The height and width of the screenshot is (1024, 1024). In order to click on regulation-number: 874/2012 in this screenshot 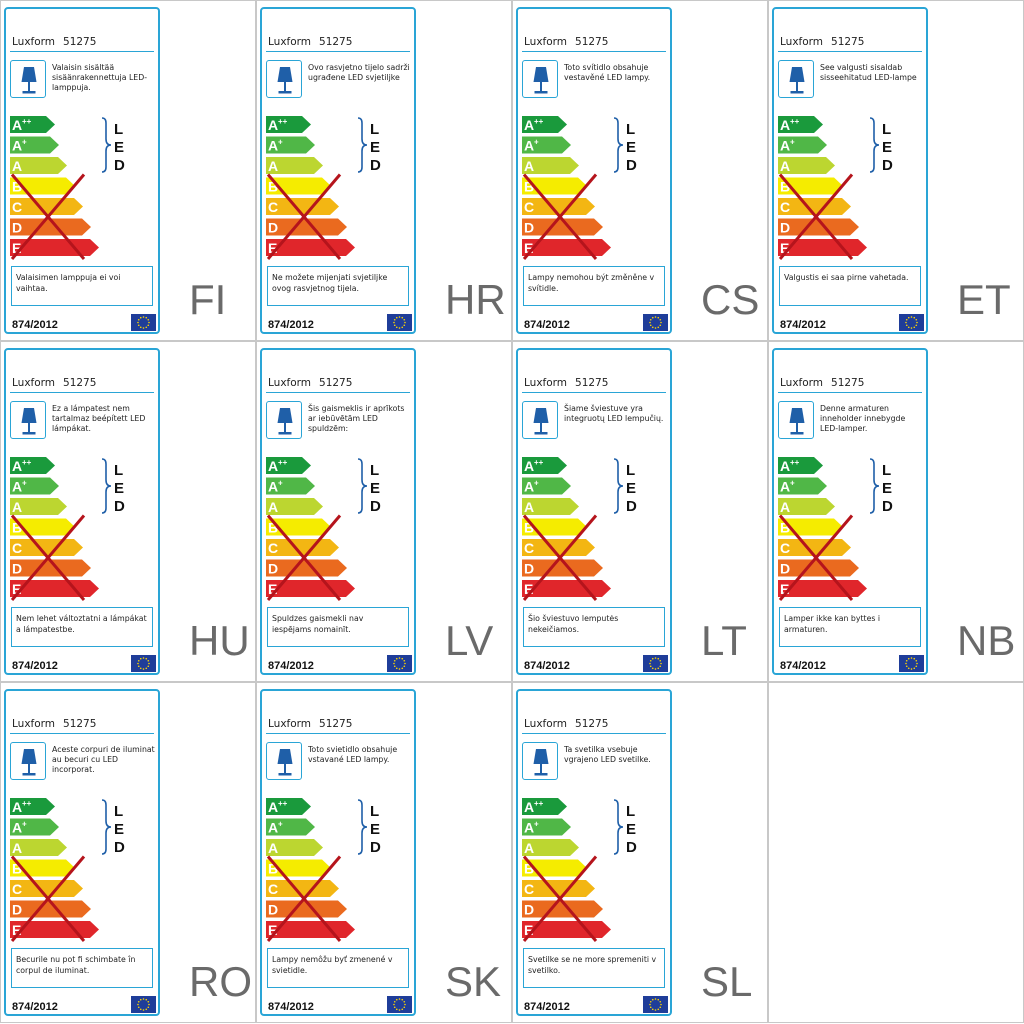, I will do `click(35, 1007)`.